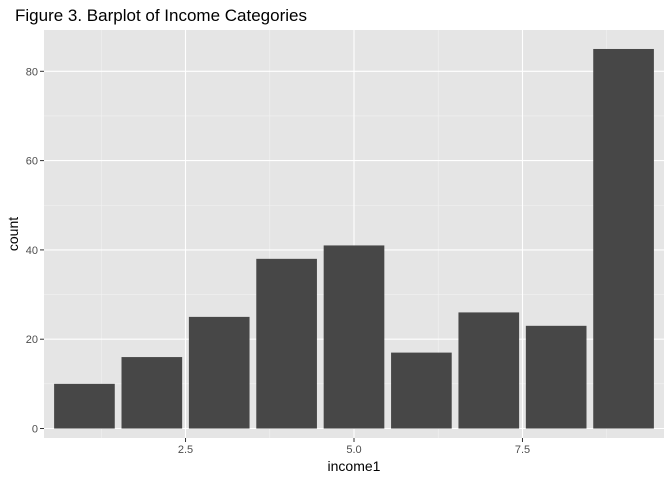 The image size is (672, 480). Describe the element at coordinates (185, 450) in the screenshot. I see `x-tick-label: 2.5` at that location.